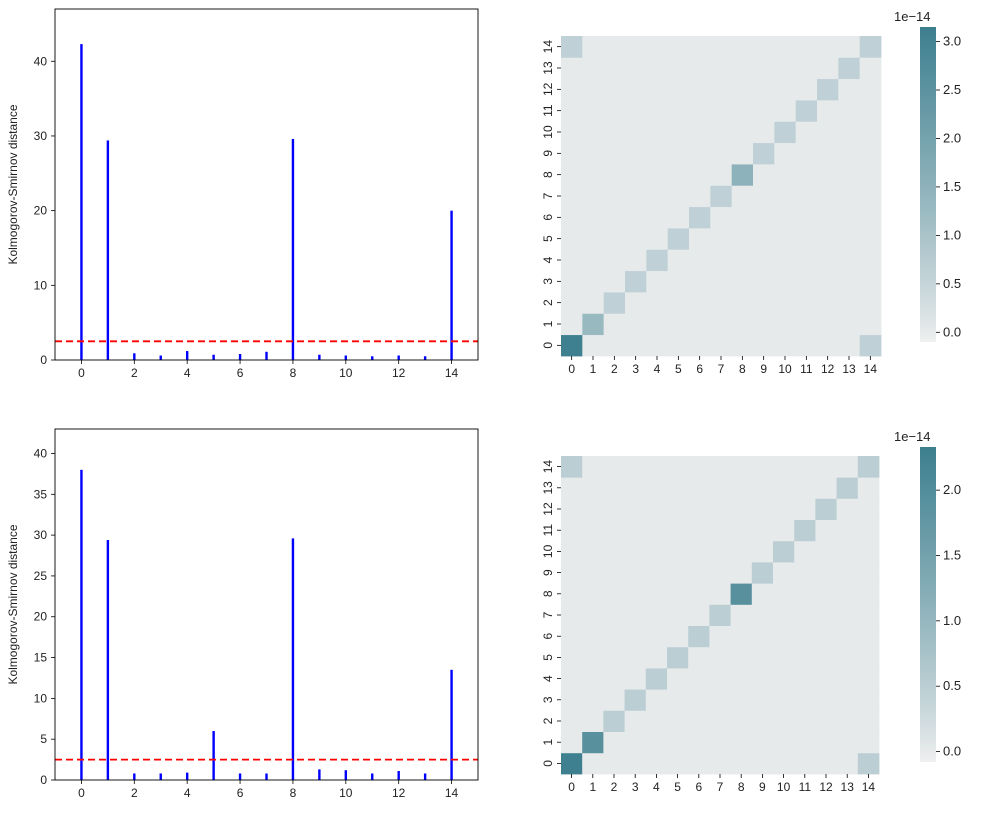 This screenshot has width=981, height=813. I want to click on x-tick-label: 6, so click(698, 787).